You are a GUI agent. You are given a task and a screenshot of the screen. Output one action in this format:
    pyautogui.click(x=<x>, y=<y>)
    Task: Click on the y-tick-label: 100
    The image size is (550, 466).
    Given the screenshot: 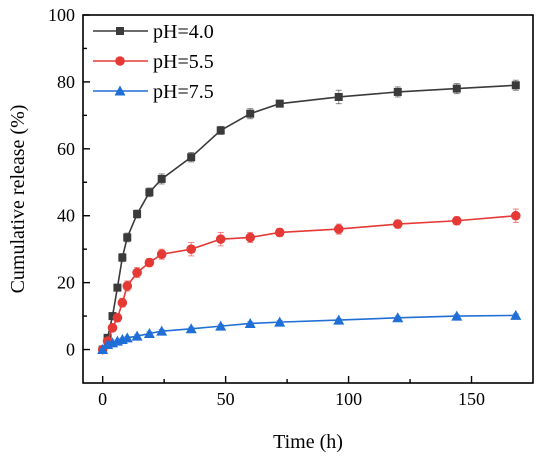 What is the action you would take?
    pyautogui.click(x=61, y=15)
    